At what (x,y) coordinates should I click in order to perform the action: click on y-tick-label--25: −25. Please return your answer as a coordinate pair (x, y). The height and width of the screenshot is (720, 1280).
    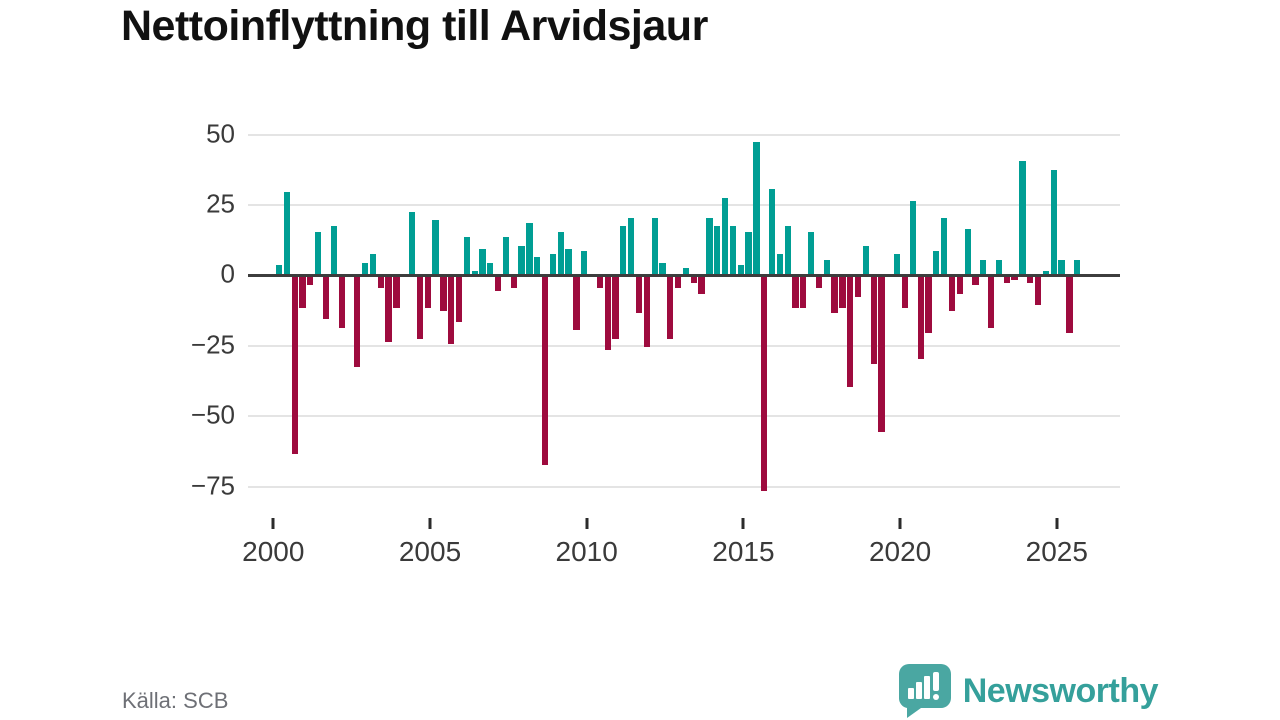
    Looking at the image, I should click on (212, 344).